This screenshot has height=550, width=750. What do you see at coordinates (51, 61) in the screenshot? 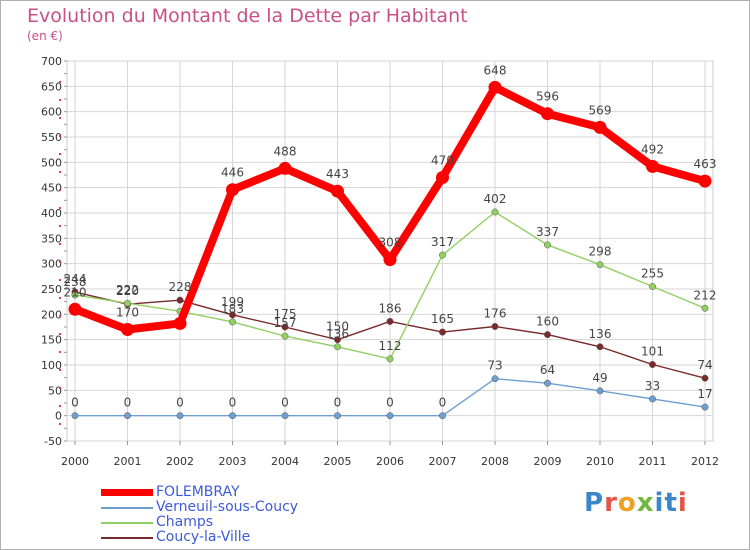
I see `y-tick-label: 700` at bounding box center [51, 61].